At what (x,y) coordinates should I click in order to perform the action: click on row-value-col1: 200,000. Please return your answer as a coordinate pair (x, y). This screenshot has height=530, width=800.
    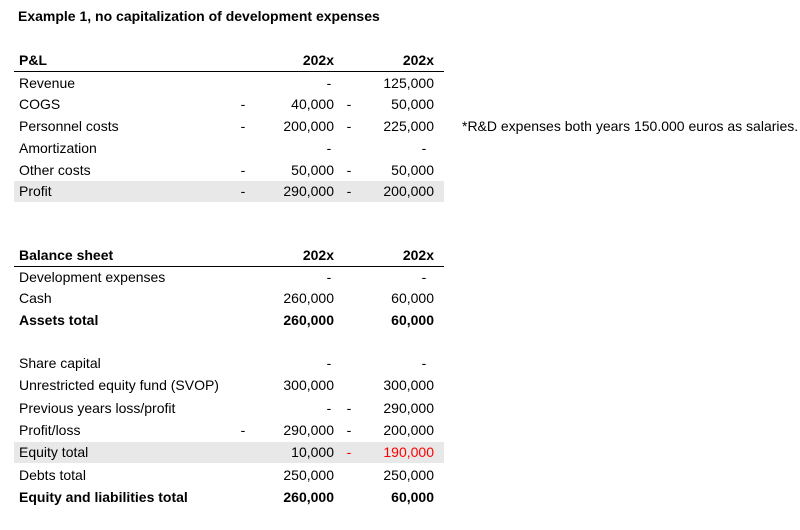
    Looking at the image, I should click on (308, 126).